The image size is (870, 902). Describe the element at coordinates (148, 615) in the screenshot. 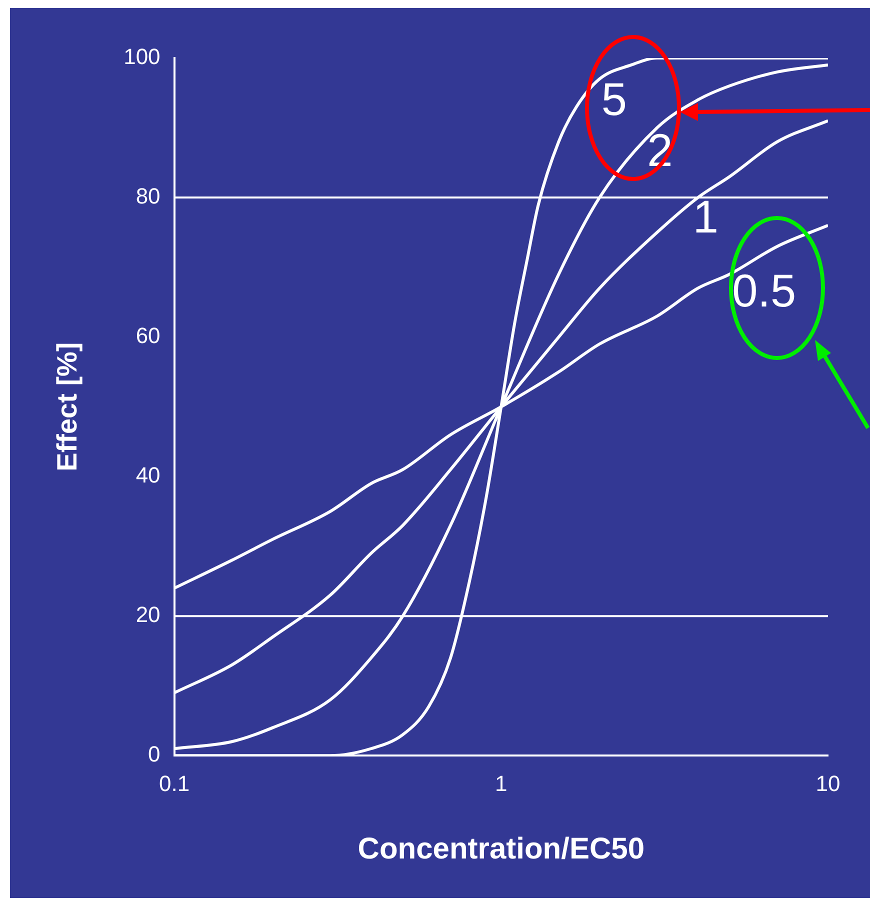

I see `y-tick-label: 20` at that location.